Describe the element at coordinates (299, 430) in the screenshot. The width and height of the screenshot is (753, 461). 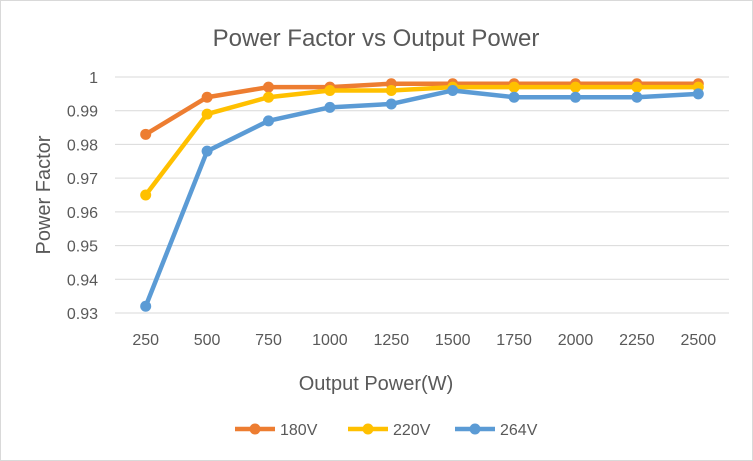
I see `legend-label: 180V` at that location.